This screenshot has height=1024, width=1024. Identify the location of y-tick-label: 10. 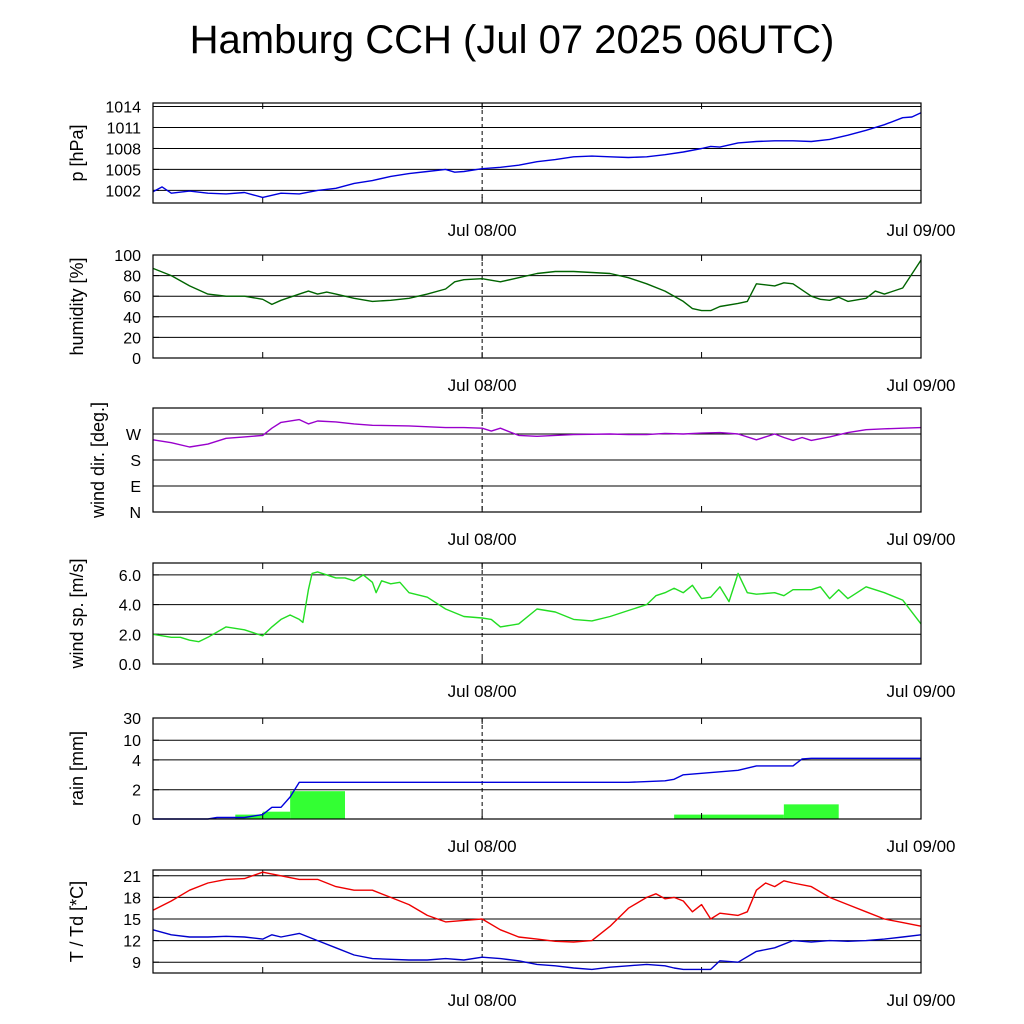
(132, 741).